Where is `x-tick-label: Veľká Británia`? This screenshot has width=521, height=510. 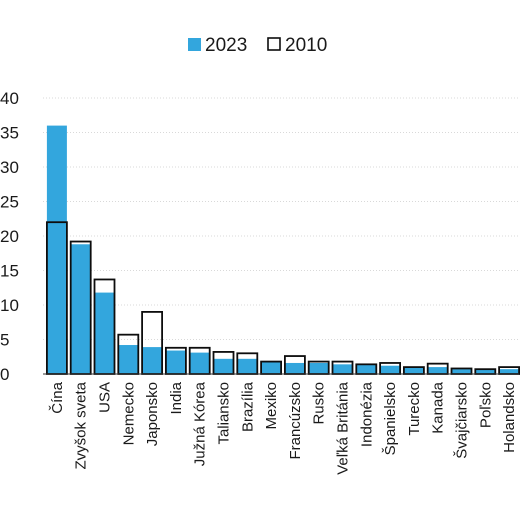
x-tick-label: Veľká Británia is located at coordinates (343, 427).